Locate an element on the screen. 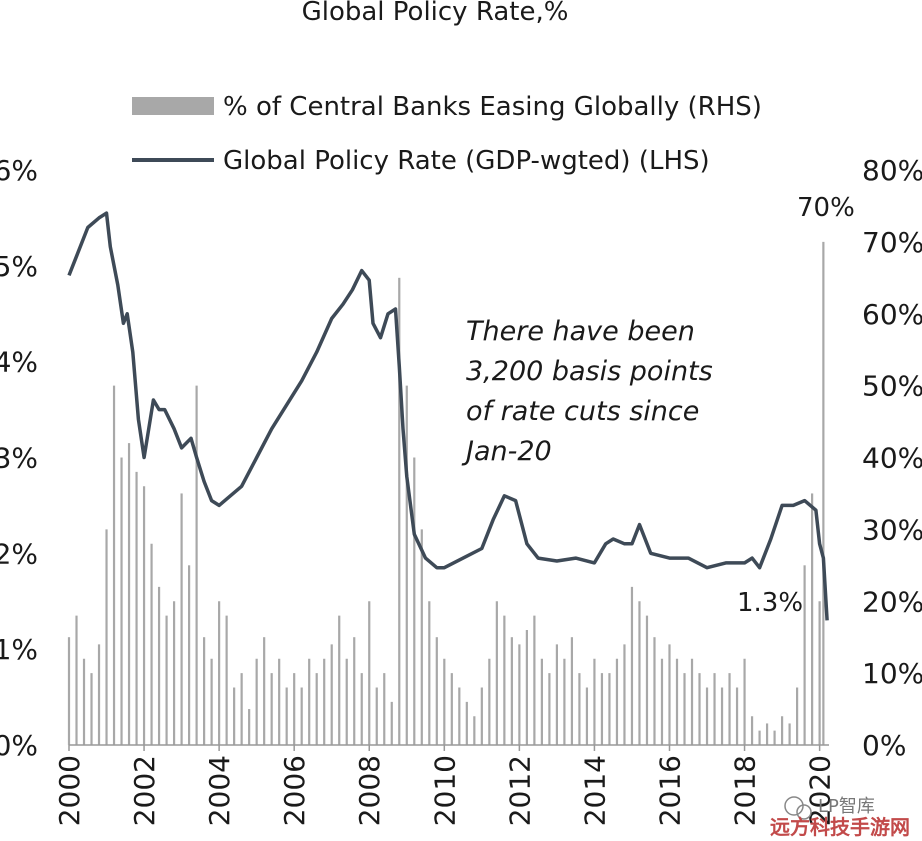 This screenshot has height=841, width=922. right-tick-label: 60% is located at coordinates (892, 314).